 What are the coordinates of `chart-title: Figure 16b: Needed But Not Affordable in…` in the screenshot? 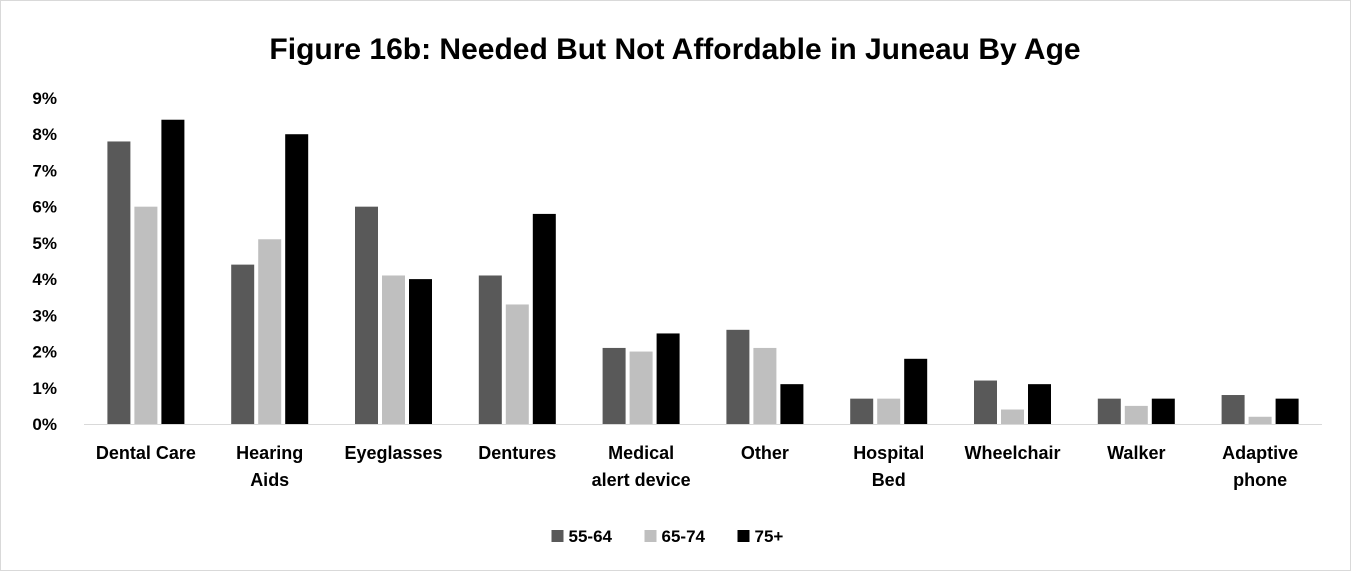 It's located at (674, 49).